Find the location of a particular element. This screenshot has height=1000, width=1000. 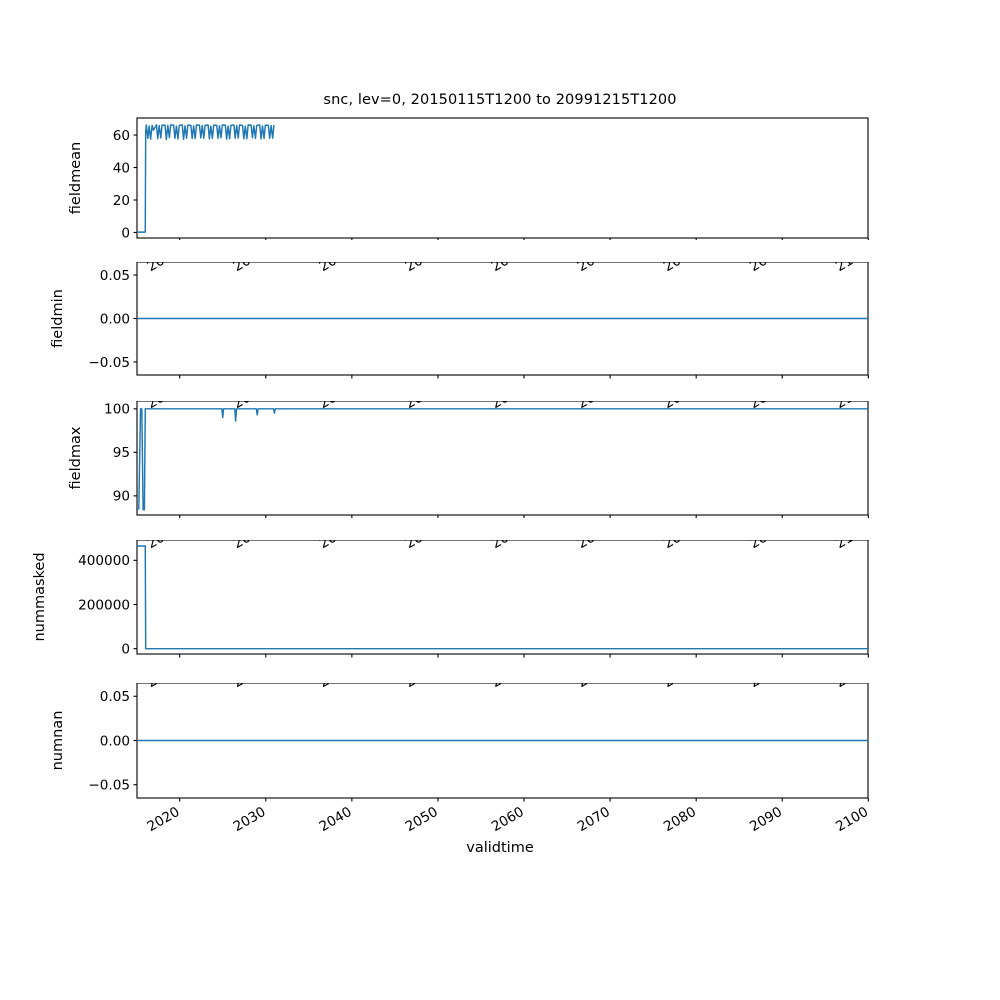

y-tick-label: 100 is located at coordinates (117, 410).